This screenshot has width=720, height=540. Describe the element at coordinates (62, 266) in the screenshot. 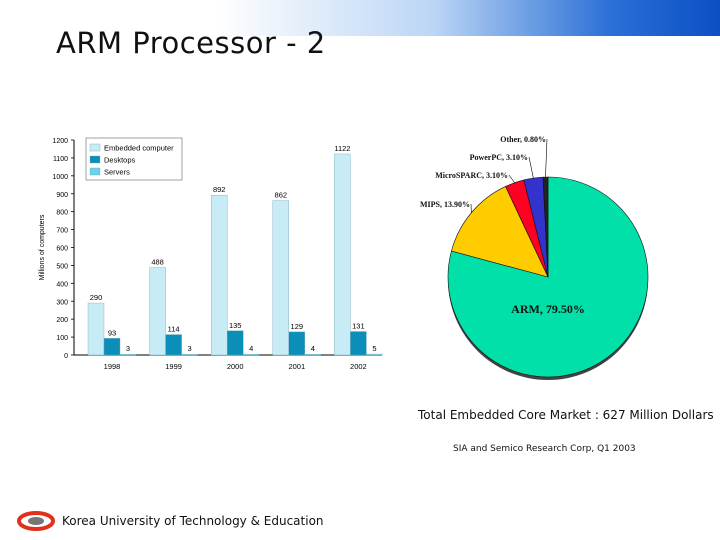

I see `y-tick-label: 500` at that location.